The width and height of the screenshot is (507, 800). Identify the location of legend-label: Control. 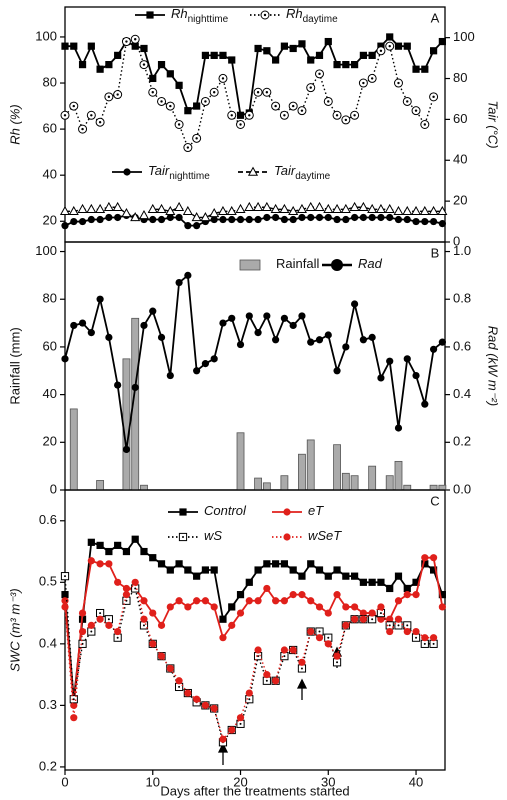
(225, 510).